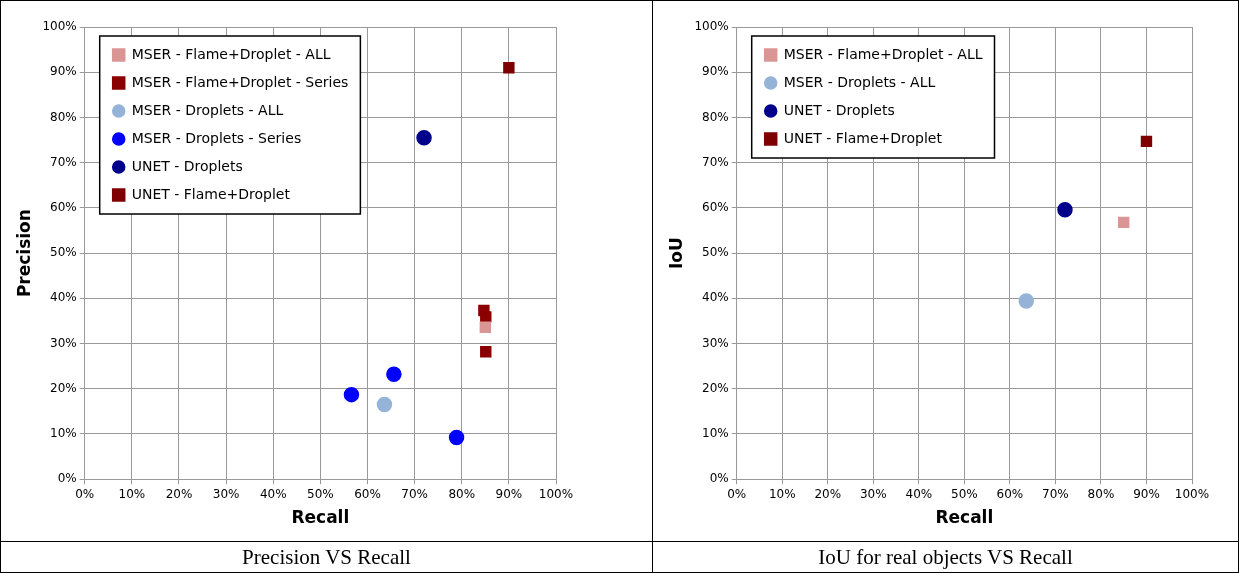  What do you see at coordinates (945, 557) in the screenshot?
I see `text: IoU for real objects VS Recall` at bounding box center [945, 557].